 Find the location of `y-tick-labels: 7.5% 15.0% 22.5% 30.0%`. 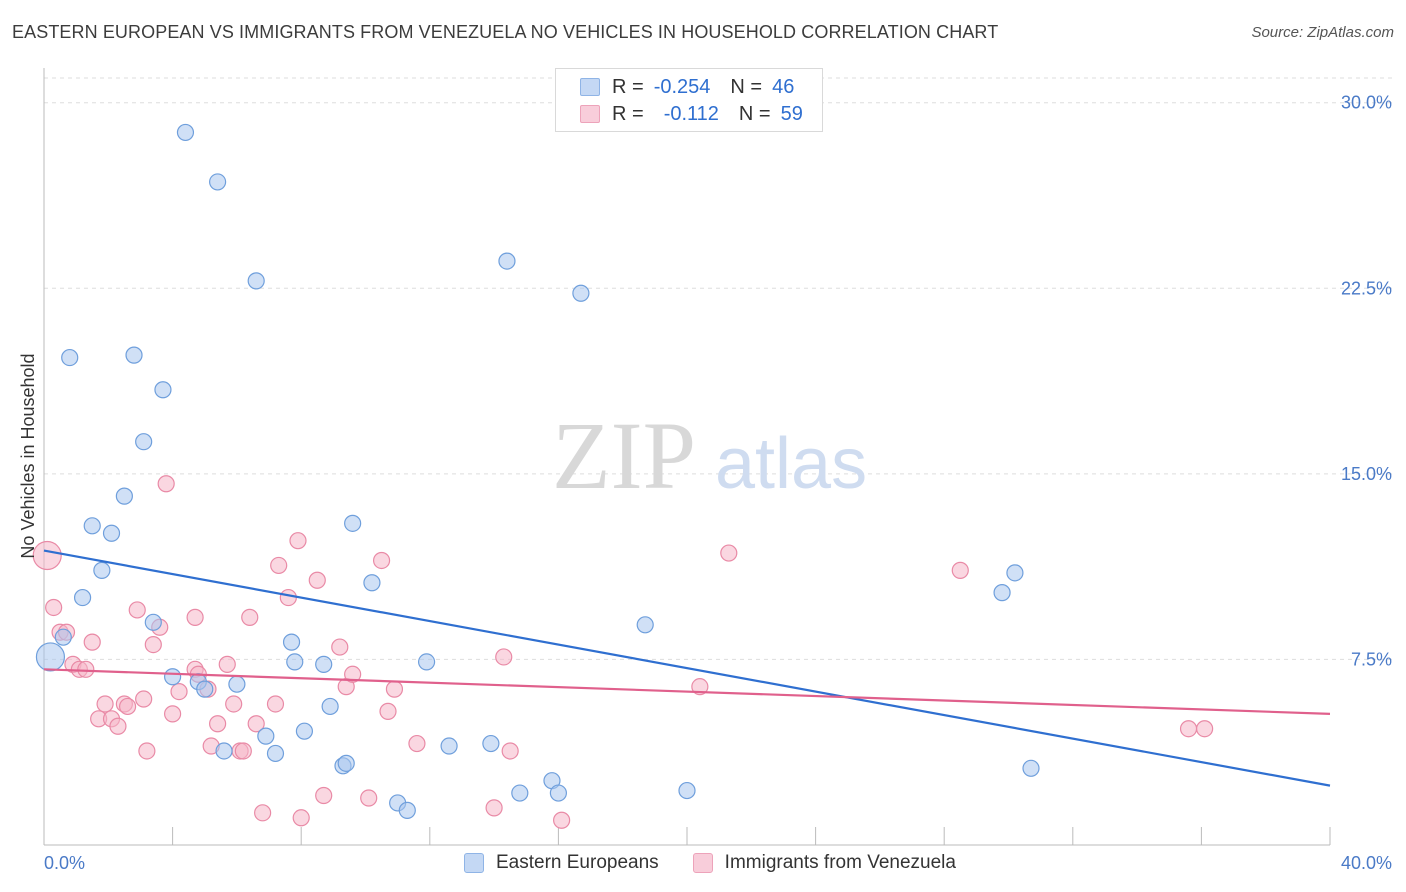

y-tick-labels: 7.5% 15.0% 22.5% 30.0% is located at coordinates (1366, 381).